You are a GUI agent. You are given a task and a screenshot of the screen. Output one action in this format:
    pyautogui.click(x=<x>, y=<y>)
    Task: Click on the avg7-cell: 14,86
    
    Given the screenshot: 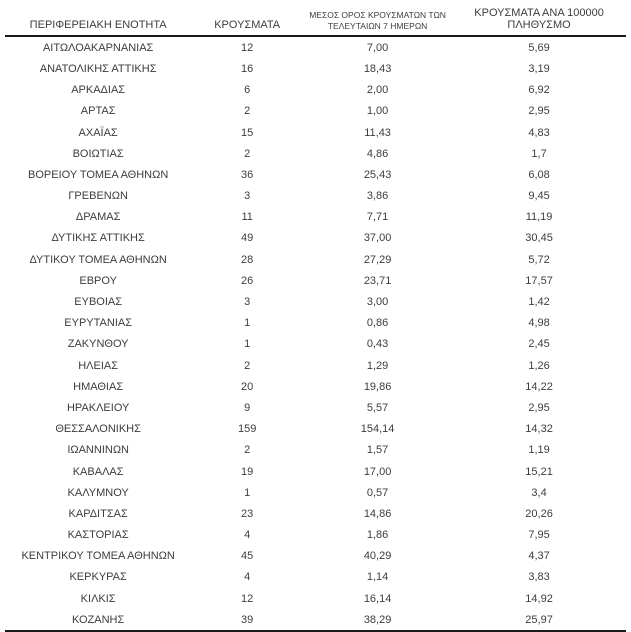 What is the action you would take?
    pyautogui.click(x=377, y=513)
    